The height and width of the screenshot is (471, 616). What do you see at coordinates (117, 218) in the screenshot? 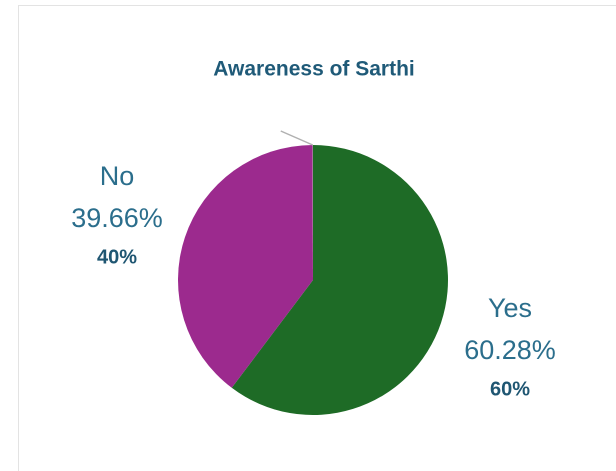
I see `slice-value-label: 39.66%` at bounding box center [117, 218].